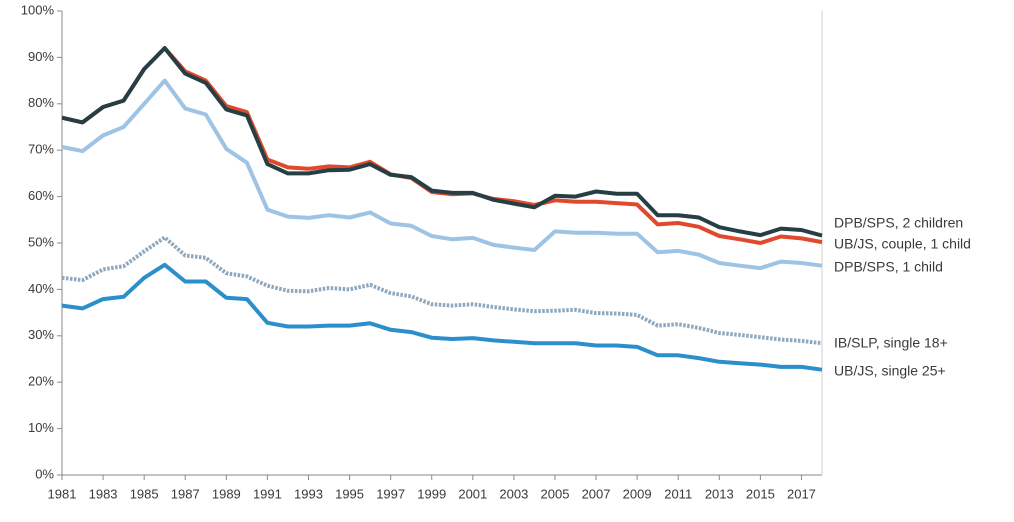 This screenshot has height=522, width=1014. What do you see at coordinates (226, 493) in the screenshot?
I see `x-tick-label: 1989` at bounding box center [226, 493].